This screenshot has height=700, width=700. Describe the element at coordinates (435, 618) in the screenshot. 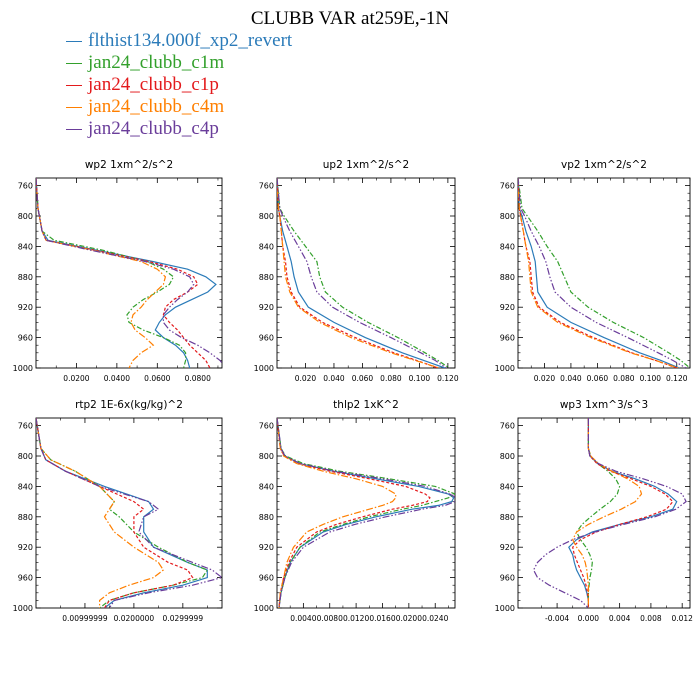

I see `x-tick-label: 0.0240` at that location.